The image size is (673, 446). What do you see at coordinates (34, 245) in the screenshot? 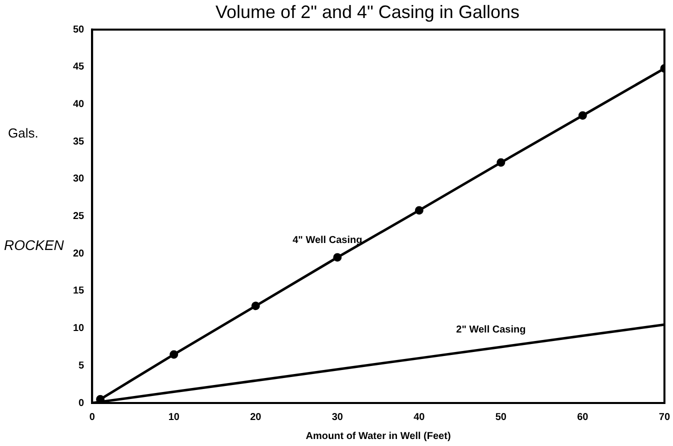
I see `text: ROCKEN` at bounding box center [34, 245].